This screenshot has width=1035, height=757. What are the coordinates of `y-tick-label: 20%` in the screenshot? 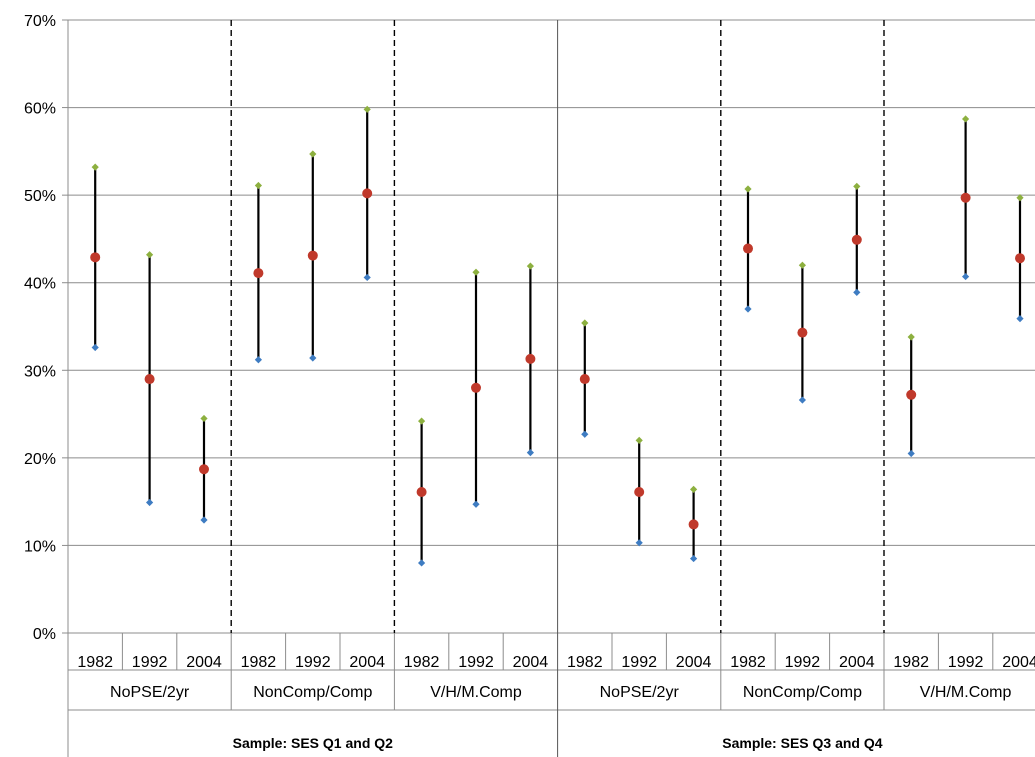 It's located at (40, 459).